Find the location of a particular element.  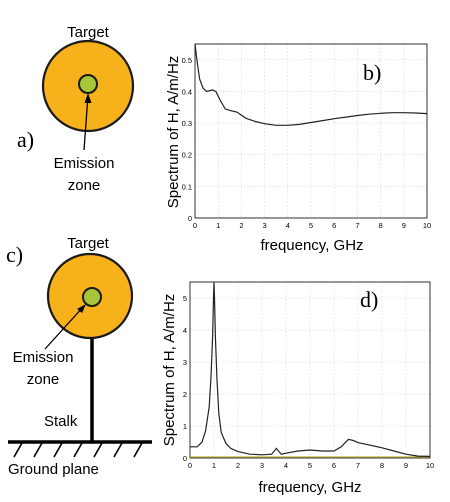

ground-plane-label: Ground plane is located at coordinates (53, 469).